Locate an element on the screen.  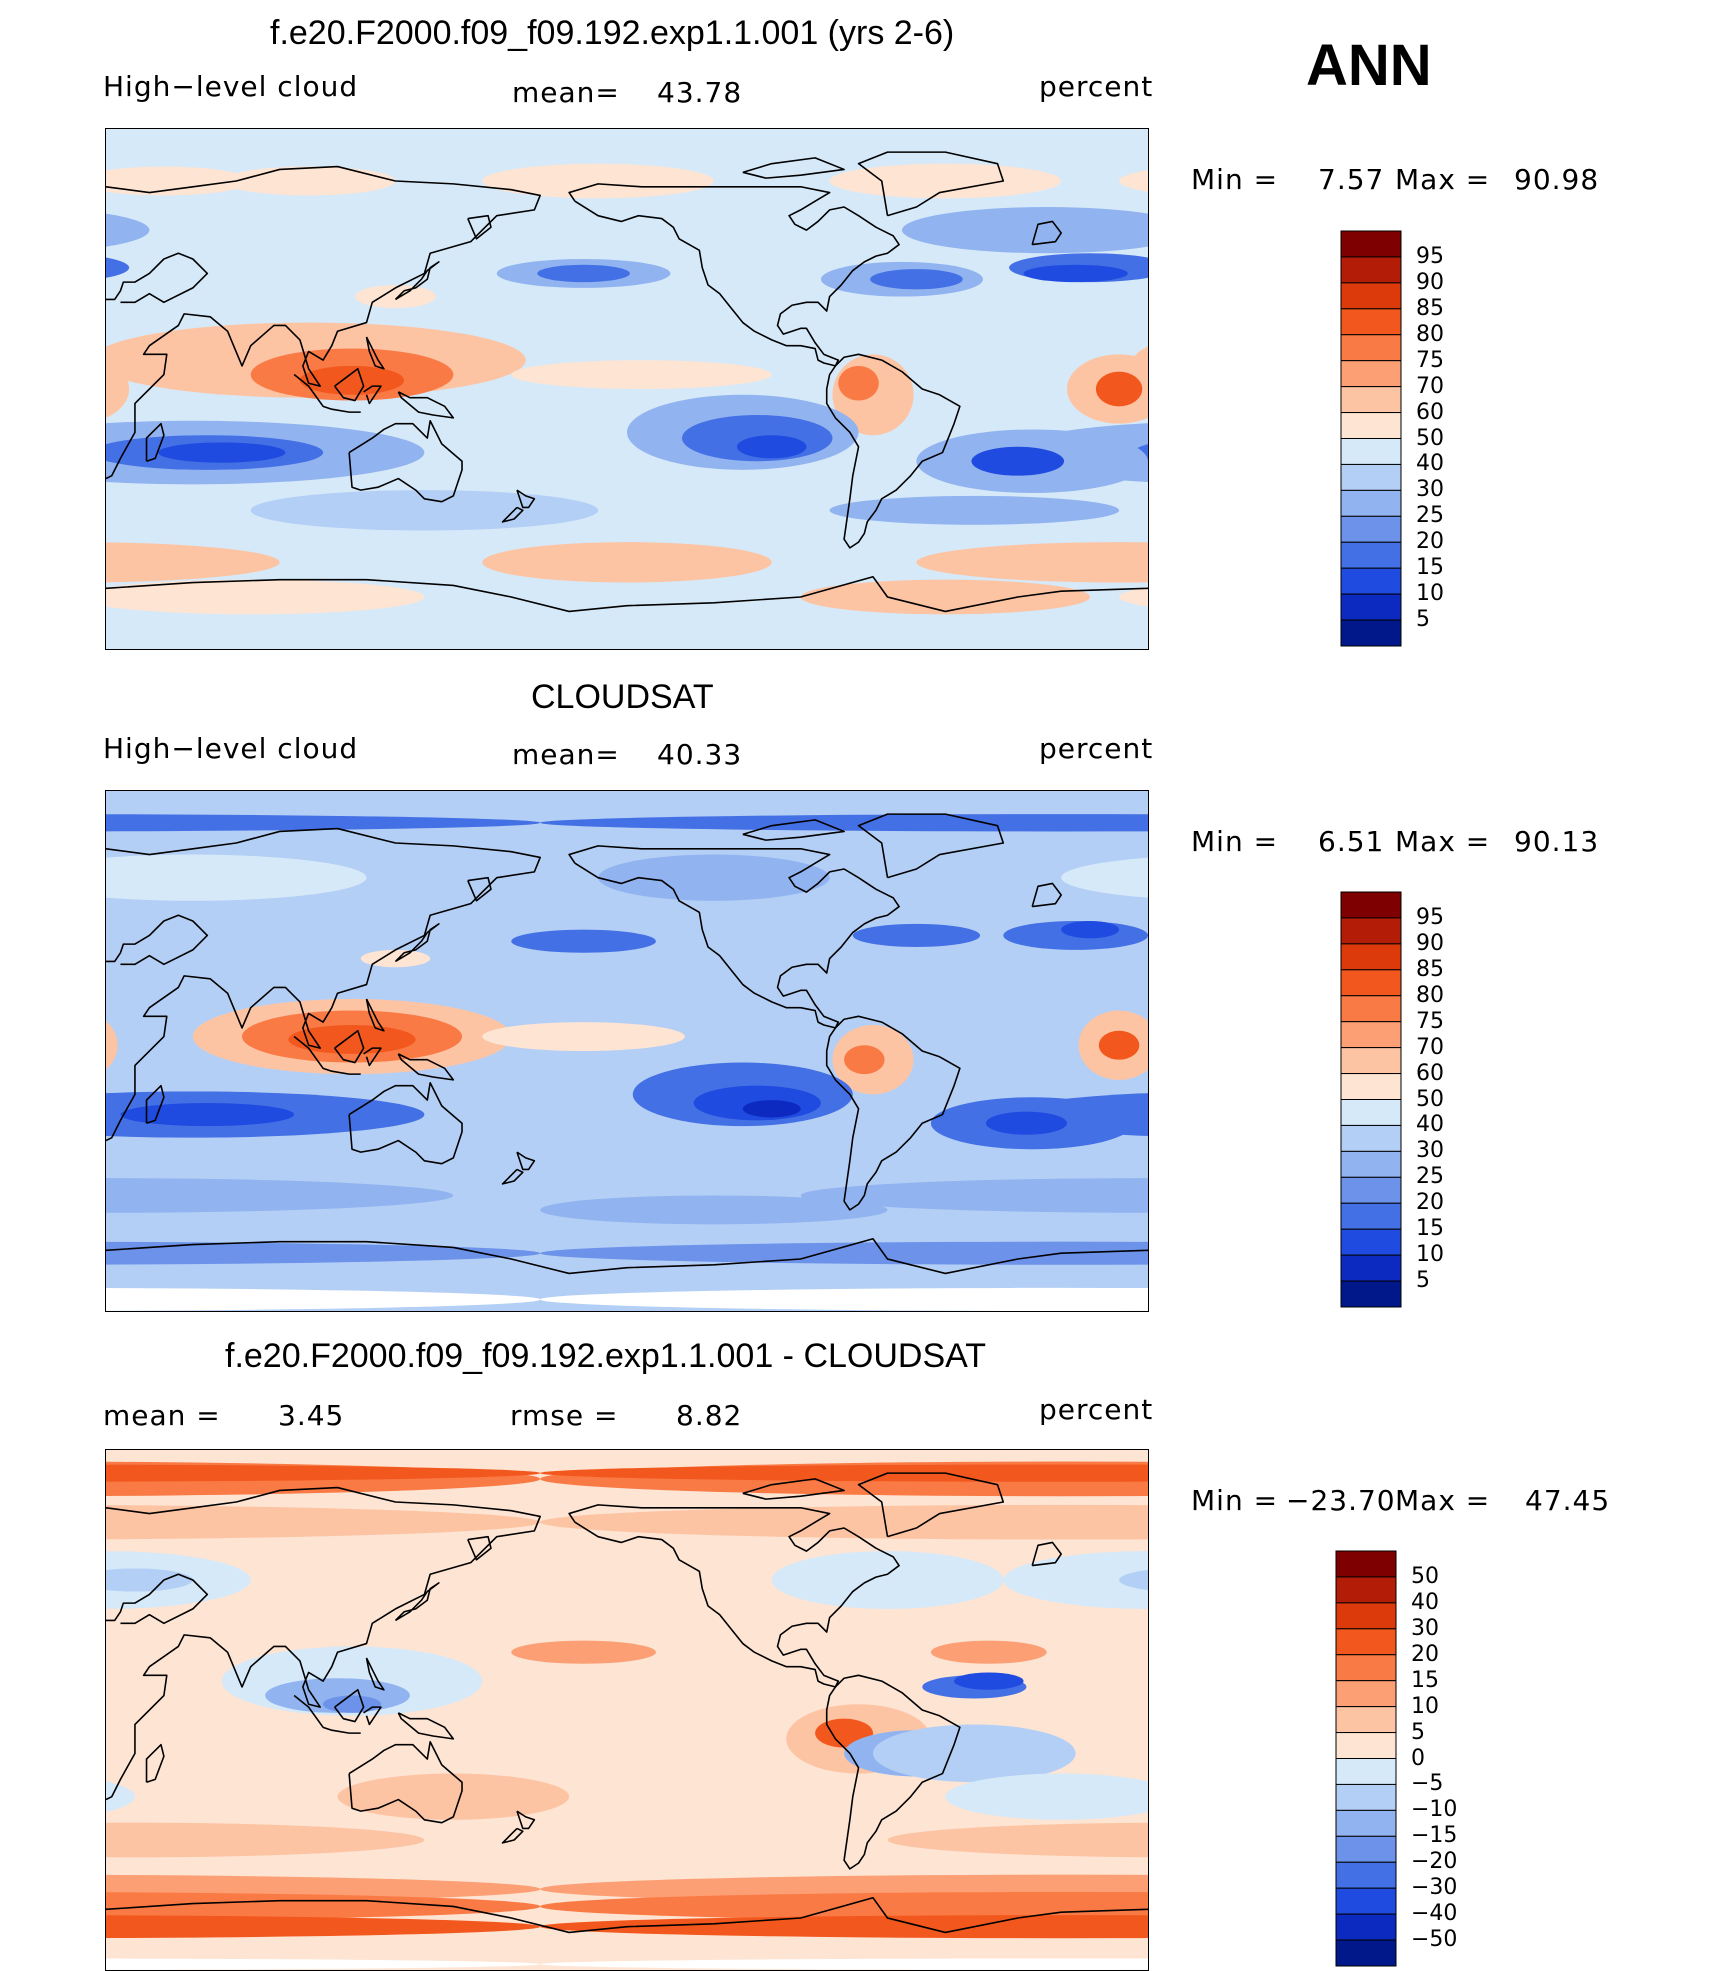
colorbar-tick-label: 75 is located at coordinates (1430, 1021).